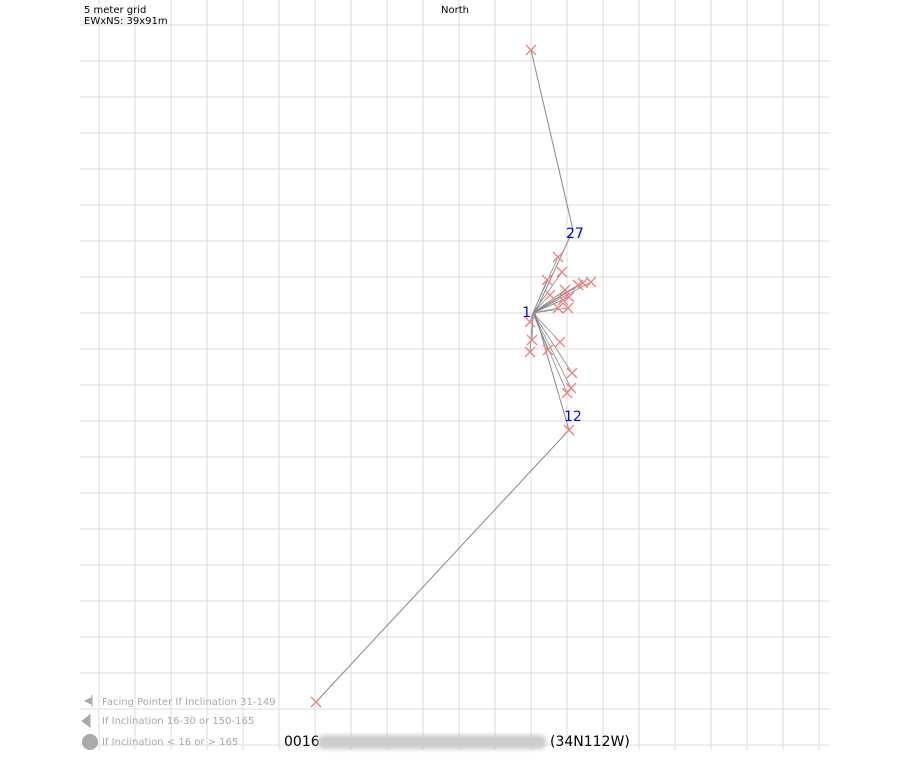  What do you see at coordinates (126, 21) in the screenshot?
I see `extent-label: EWxNS: 39x91m` at bounding box center [126, 21].